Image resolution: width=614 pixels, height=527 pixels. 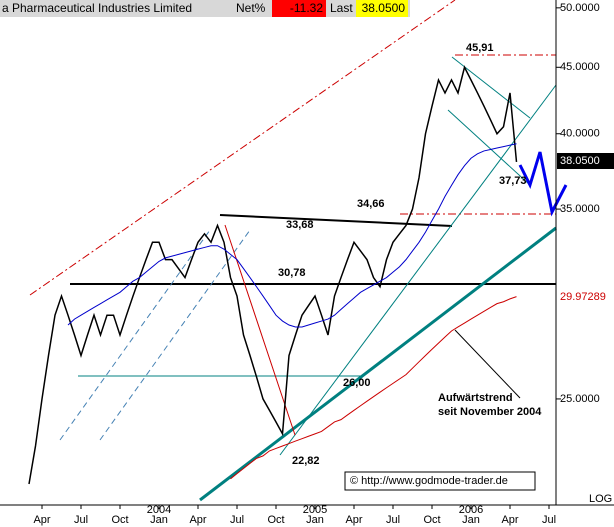 I want to click on annotation: 45,91, so click(x=480, y=48).